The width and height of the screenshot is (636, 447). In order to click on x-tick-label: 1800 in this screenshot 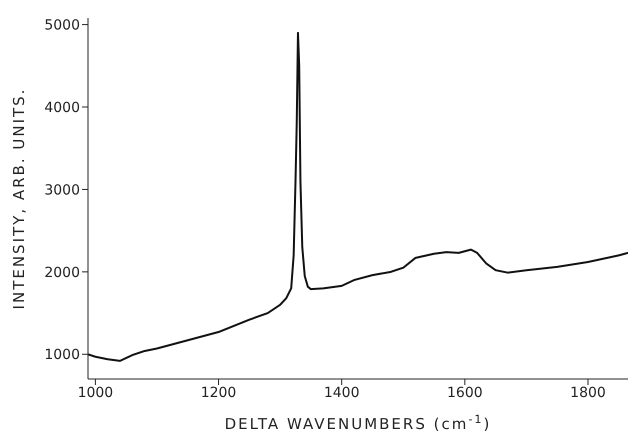, I will do `click(588, 392)`.